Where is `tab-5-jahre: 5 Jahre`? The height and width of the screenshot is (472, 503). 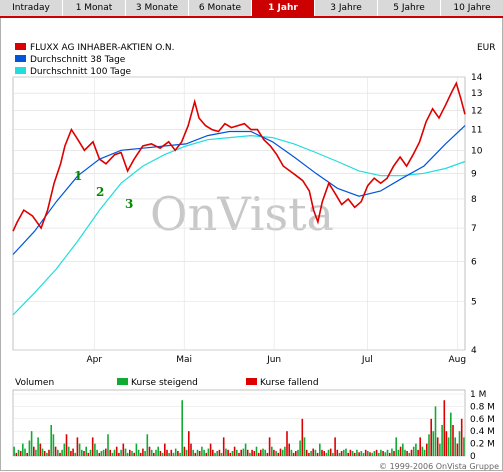 tab-5-jahre: 5 Jahre is located at coordinates (409, 8).